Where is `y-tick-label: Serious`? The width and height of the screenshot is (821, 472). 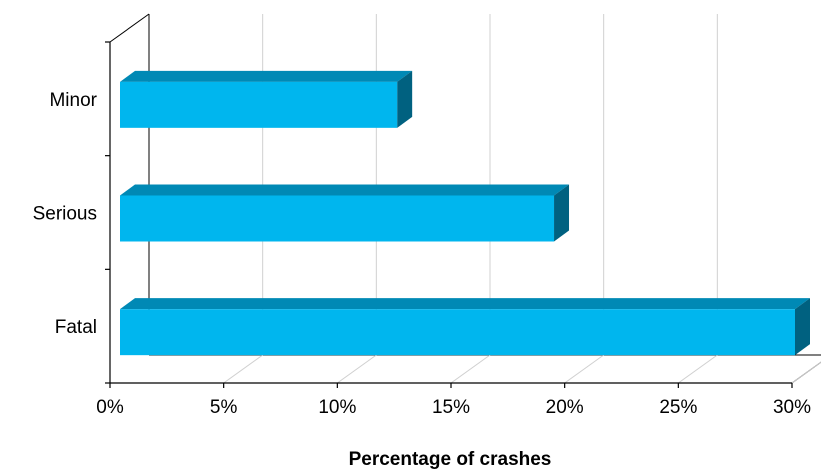 y-tick-label: Serious is located at coordinates (65, 214).